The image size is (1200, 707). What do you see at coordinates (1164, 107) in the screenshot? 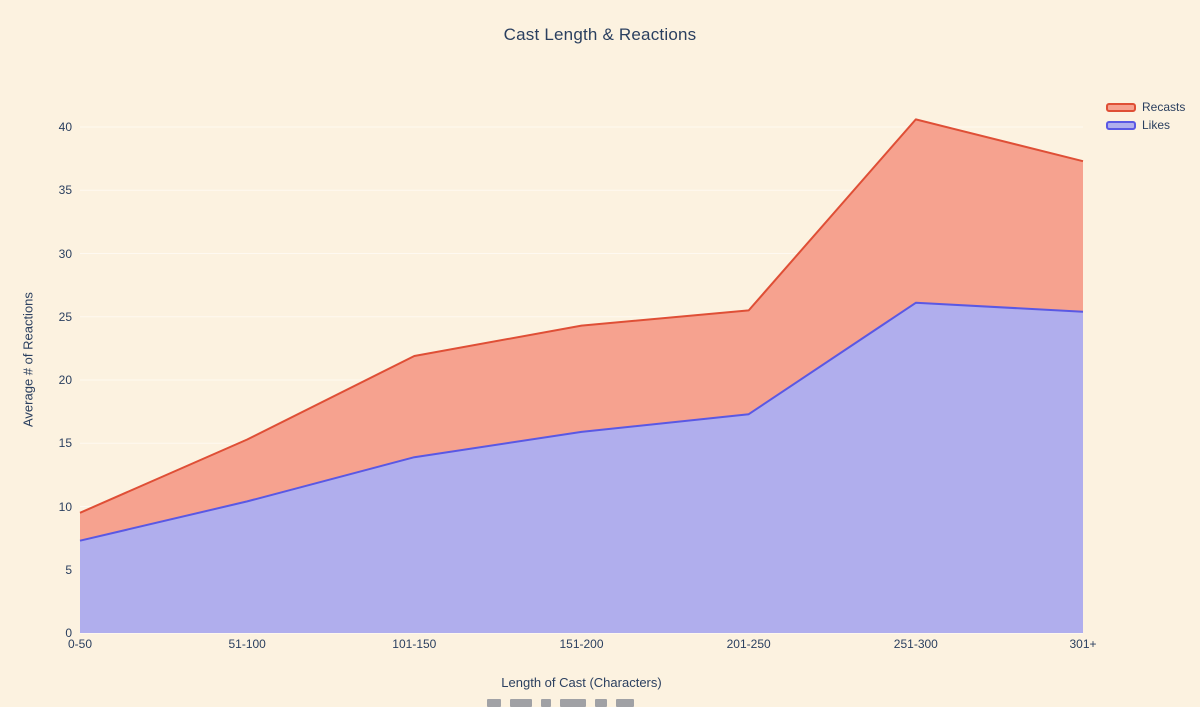
I see `legend-label-recasts: Recasts` at bounding box center [1164, 107].